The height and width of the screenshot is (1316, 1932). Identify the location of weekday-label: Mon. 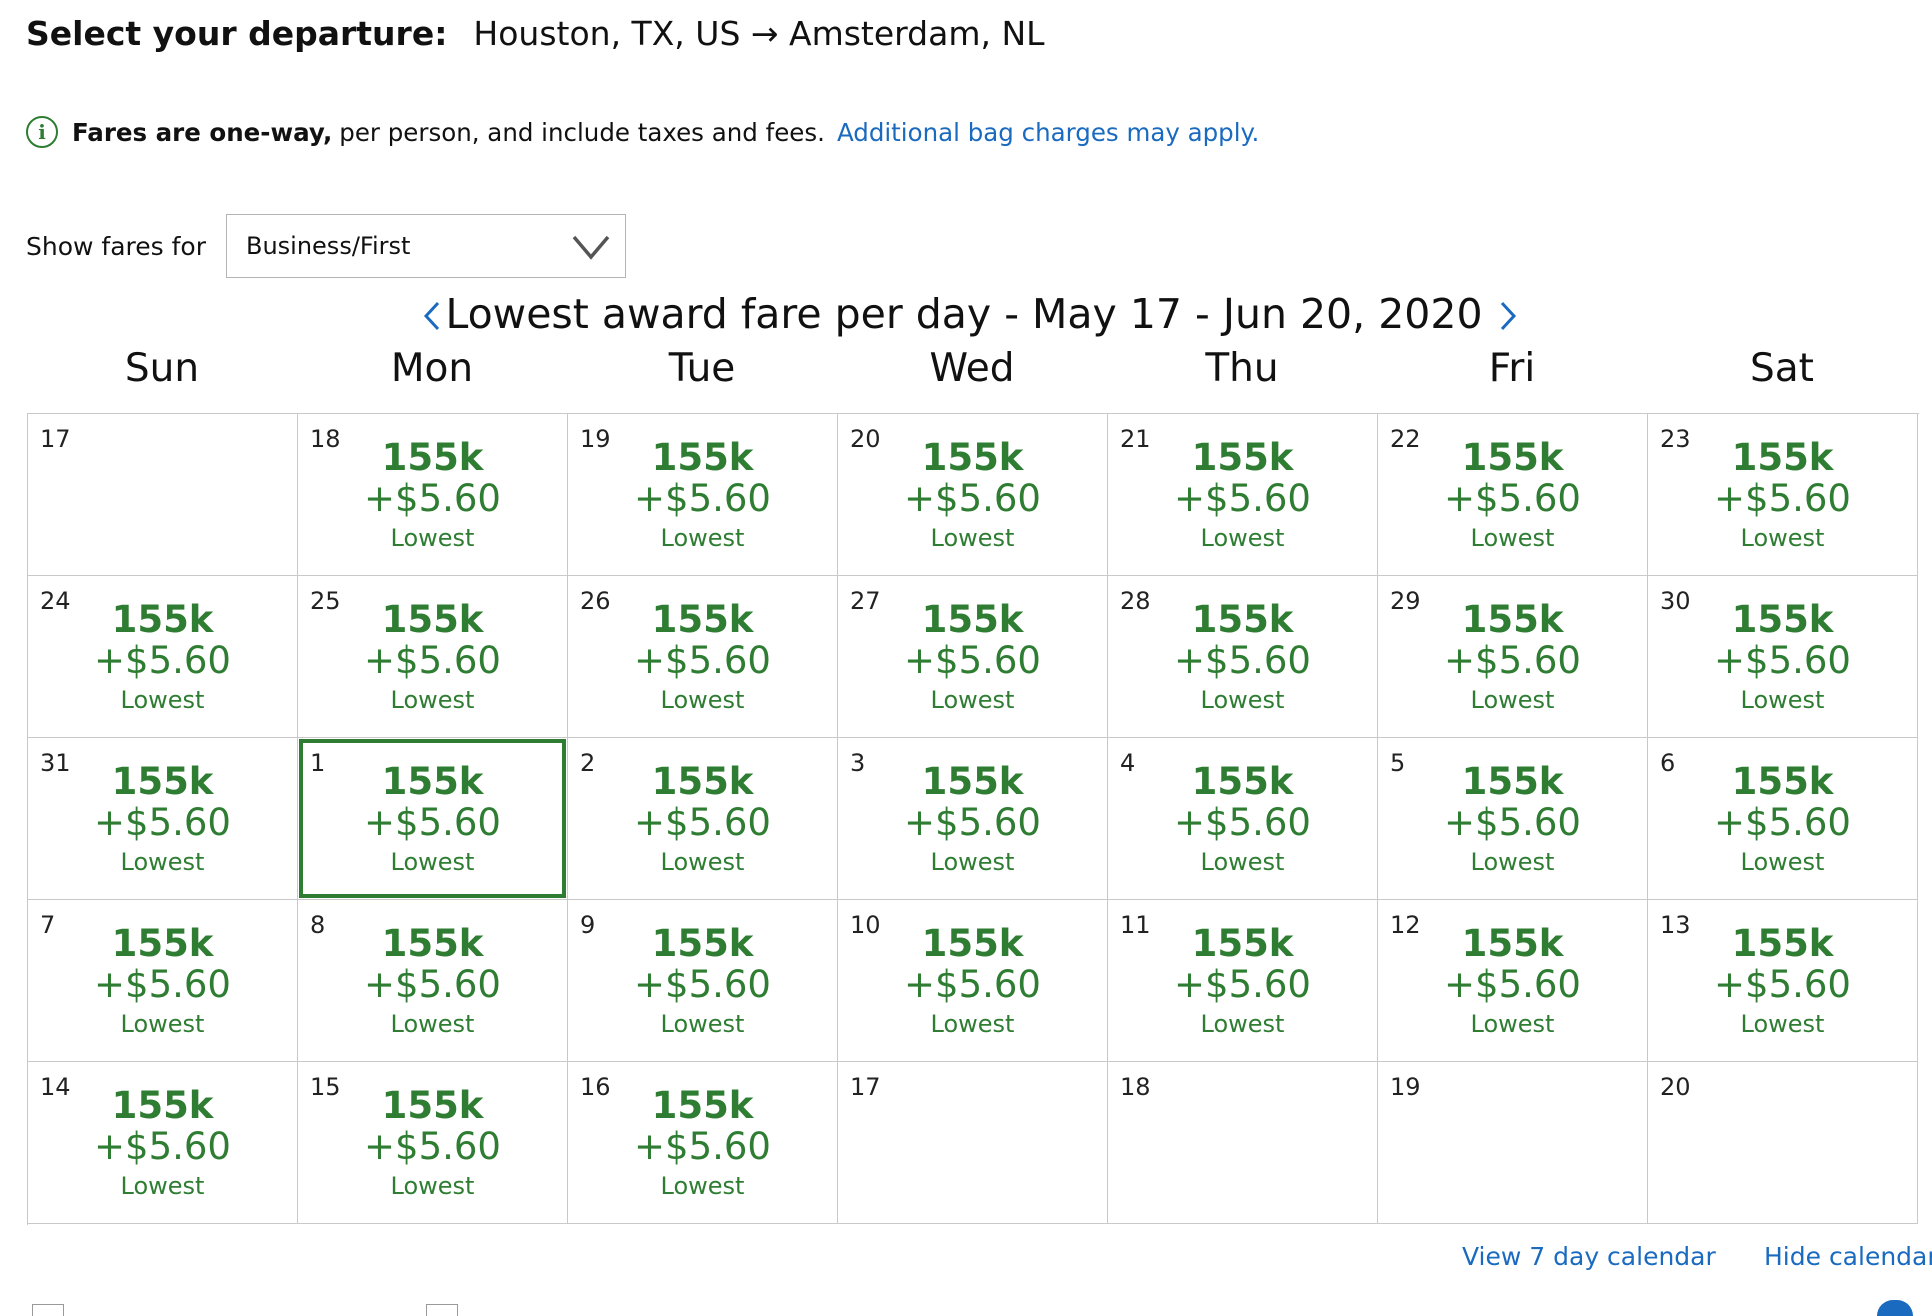
(432, 368).